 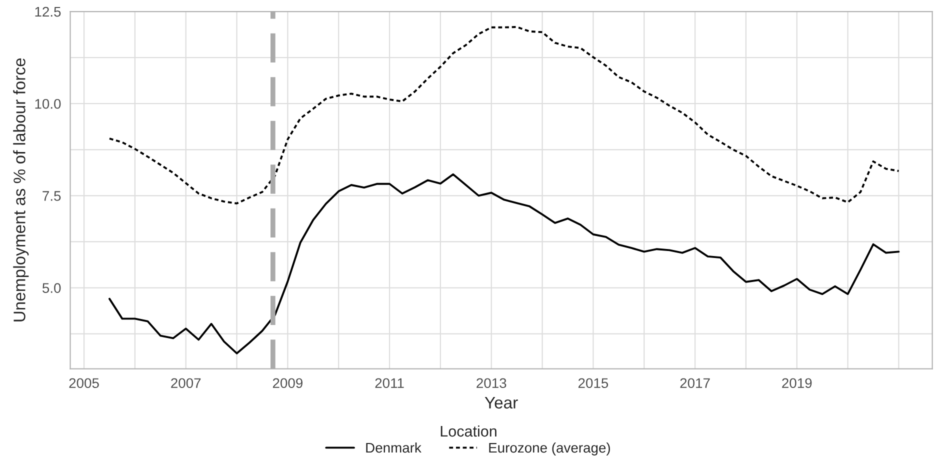 What do you see at coordinates (51, 288) in the screenshot?
I see `y-tick-label: 5.0` at bounding box center [51, 288].